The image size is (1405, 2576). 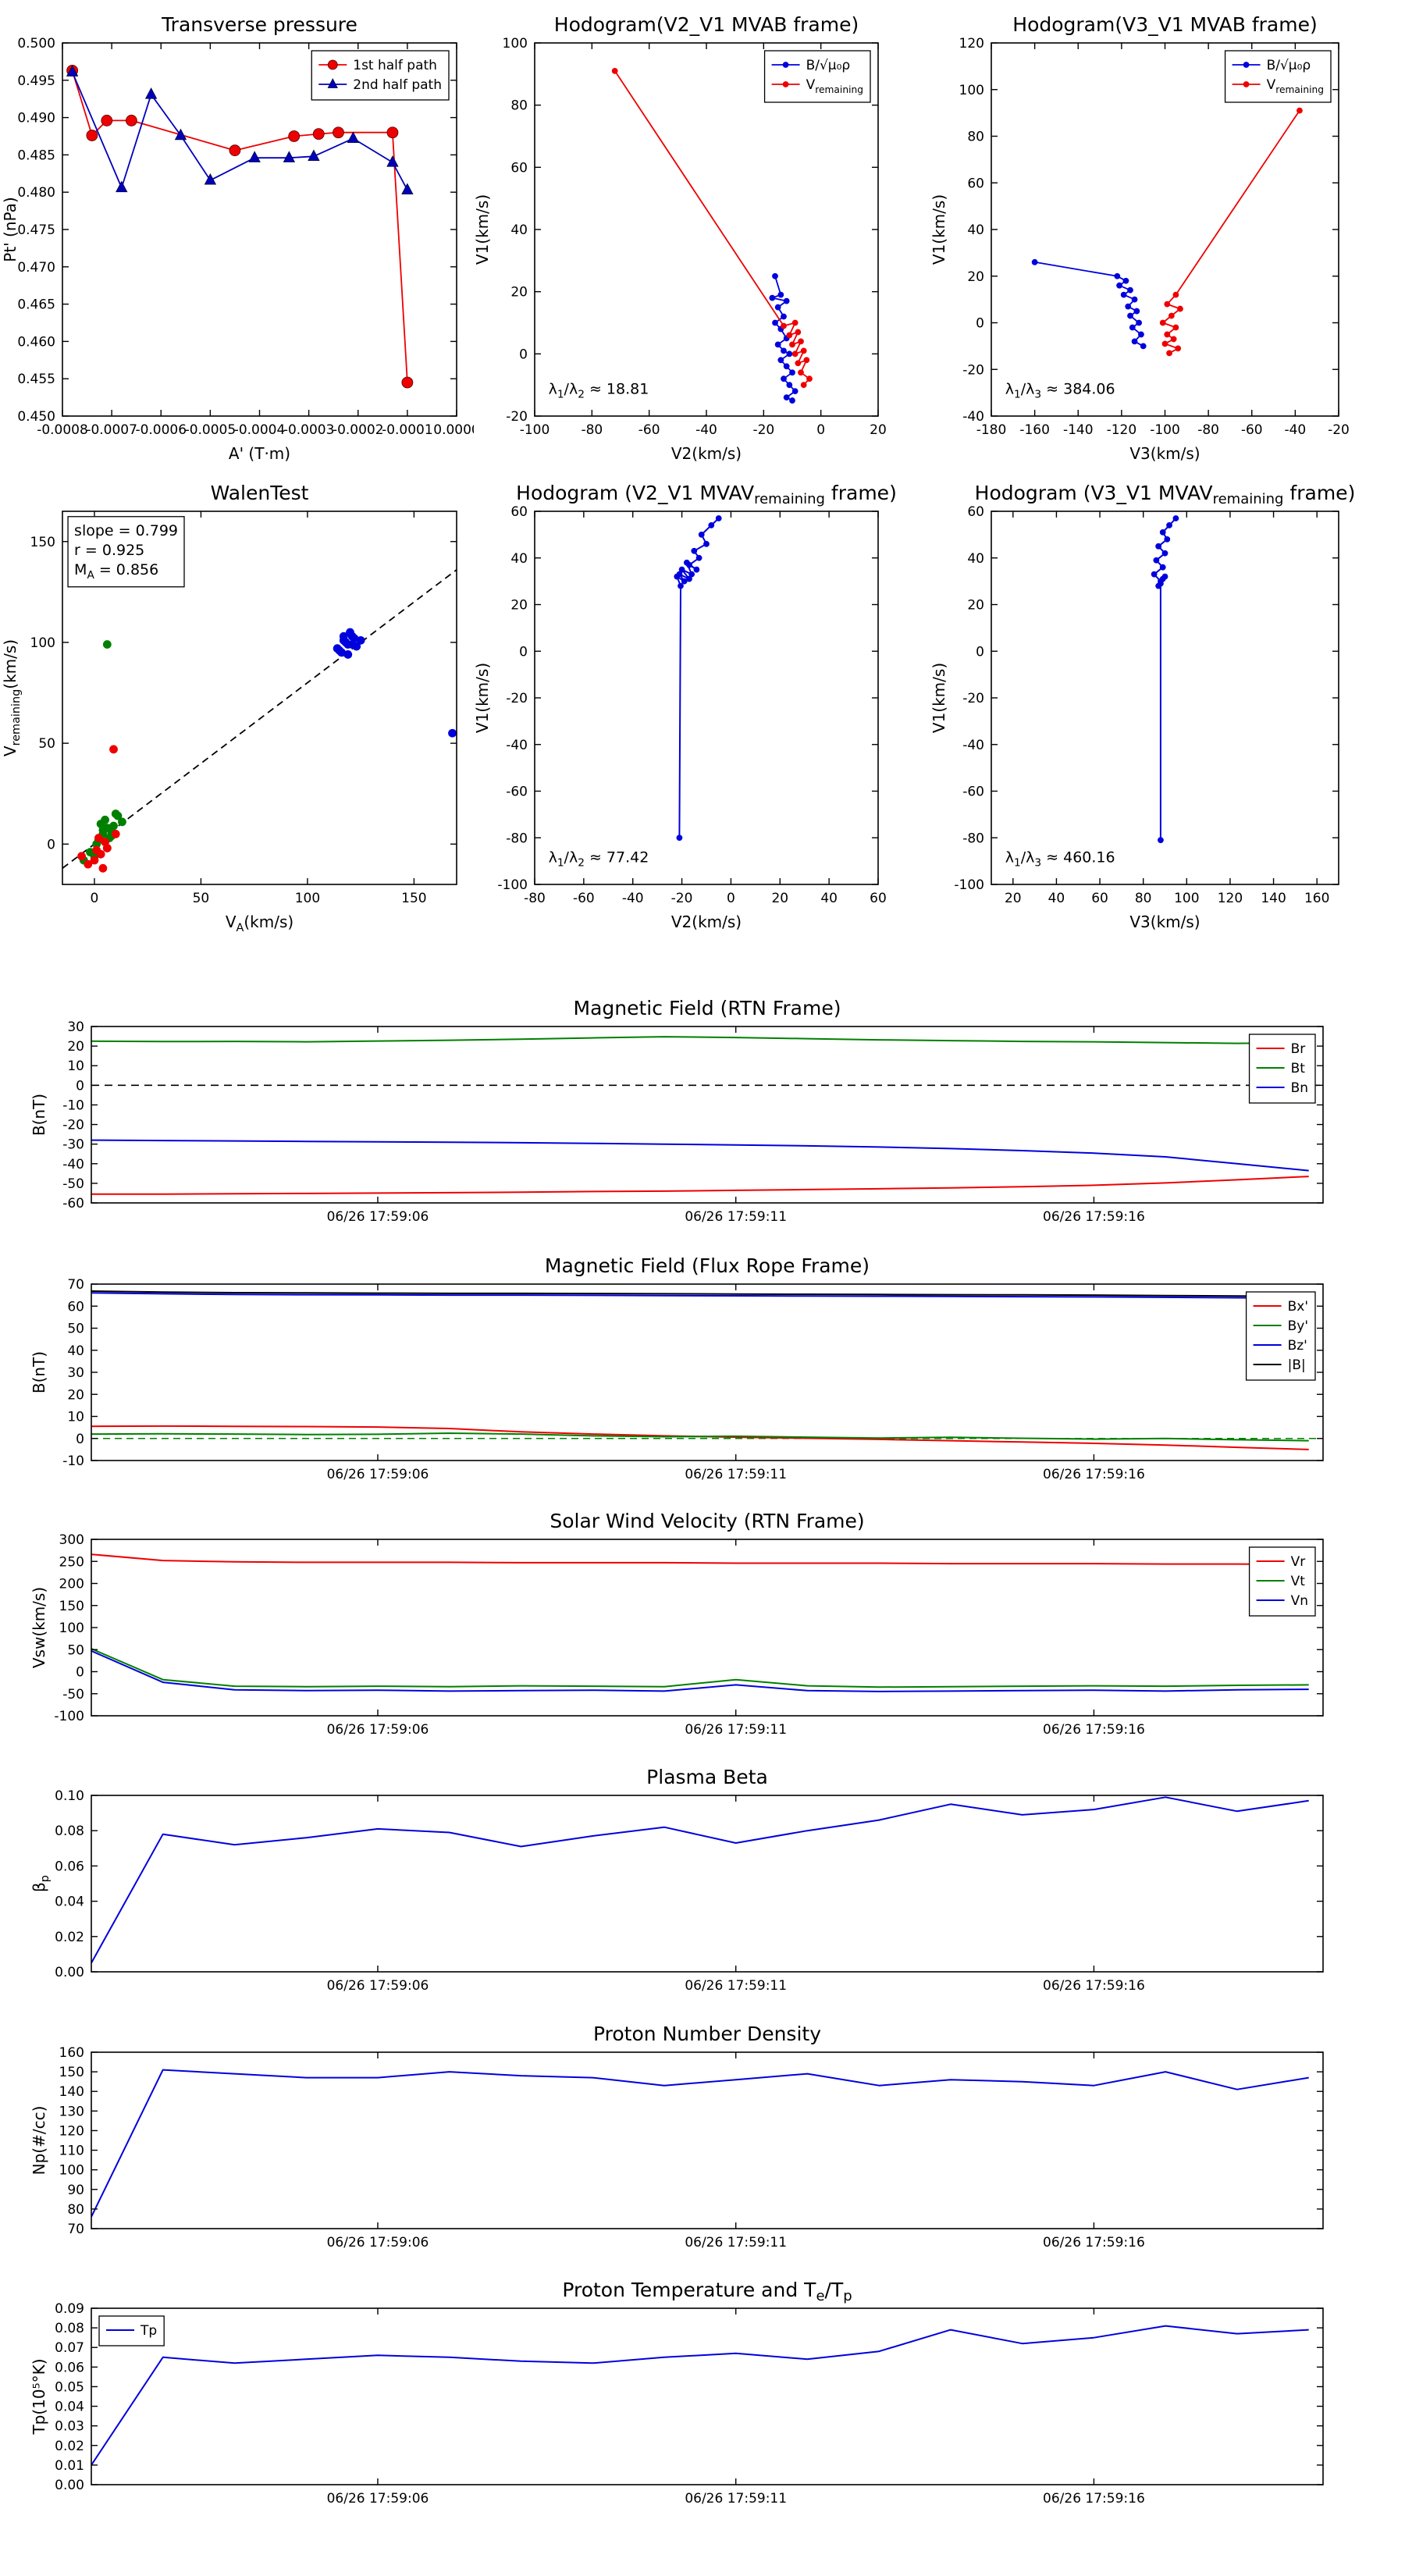 What do you see at coordinates (72, 1540) in the screenshot?
I see `svg-text: 300` at bounding box center [72, 1540].